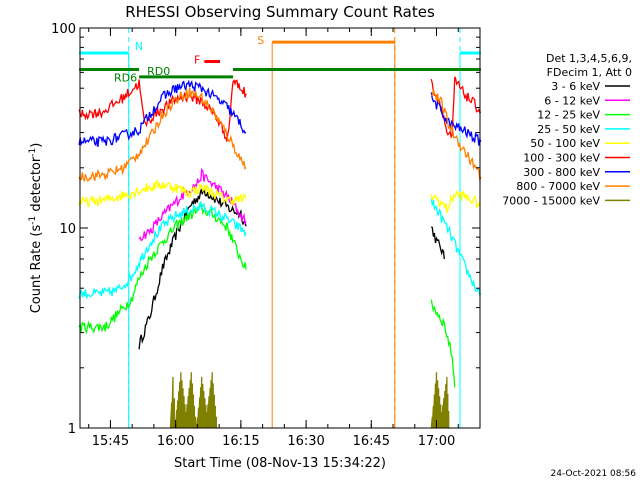 The image size is (640, 480). I want to click on x-tick-label: 17:00, so click(436, 441).